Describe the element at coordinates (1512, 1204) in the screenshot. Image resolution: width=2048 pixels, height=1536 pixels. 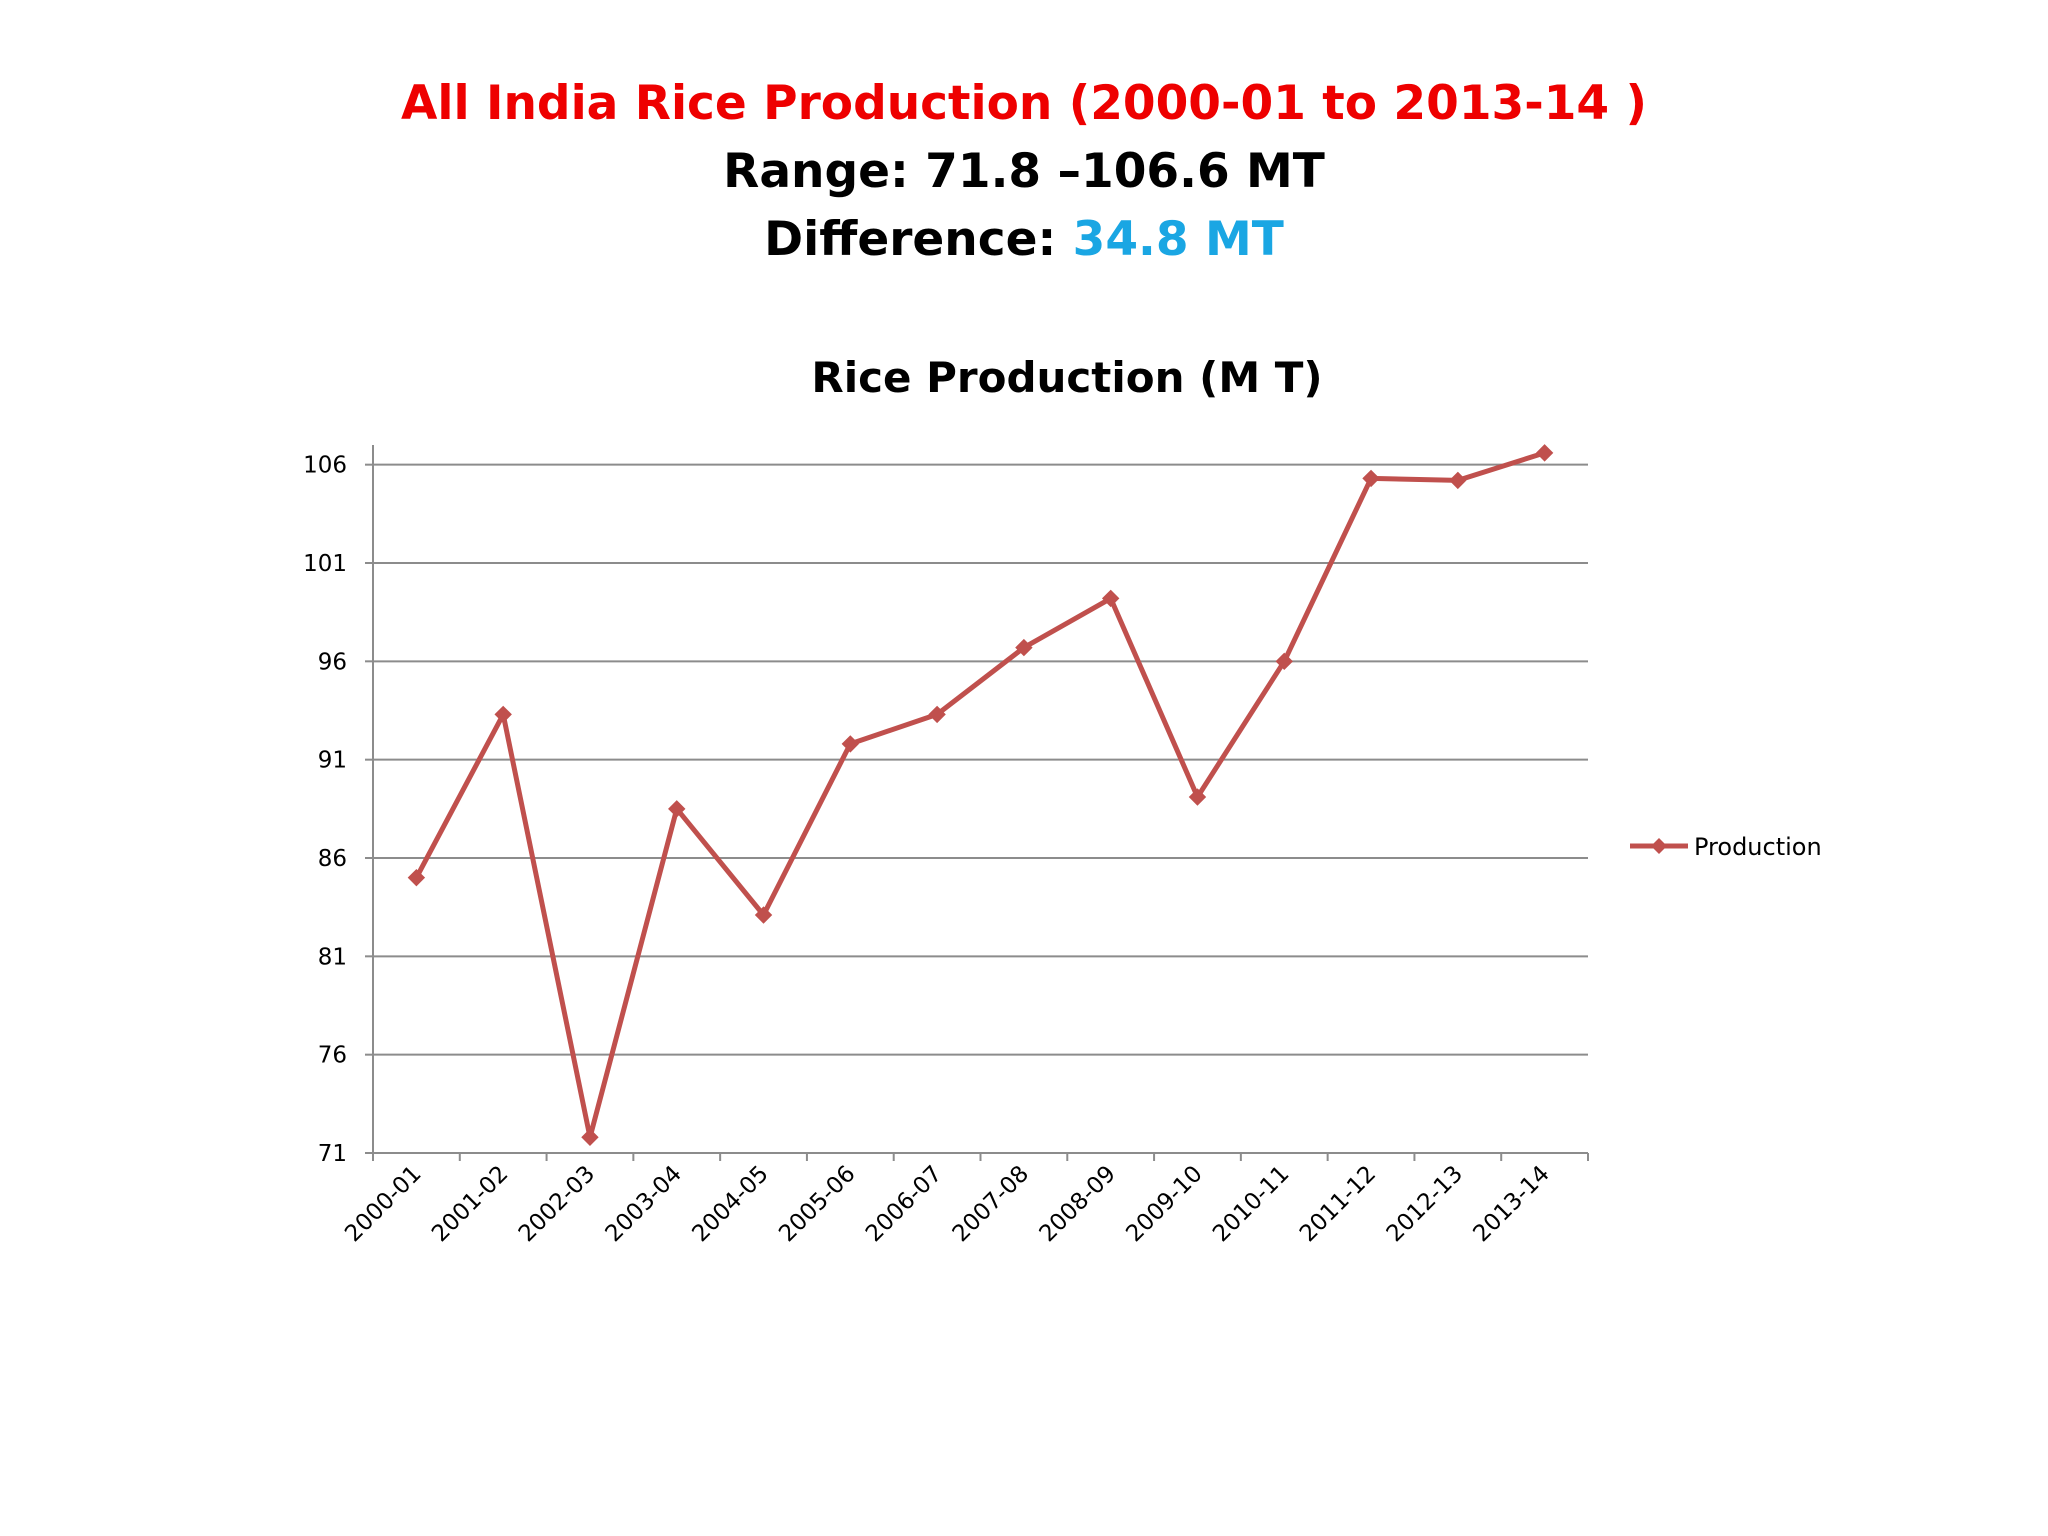
I see `x-tick-label: 2013-14` at that location.